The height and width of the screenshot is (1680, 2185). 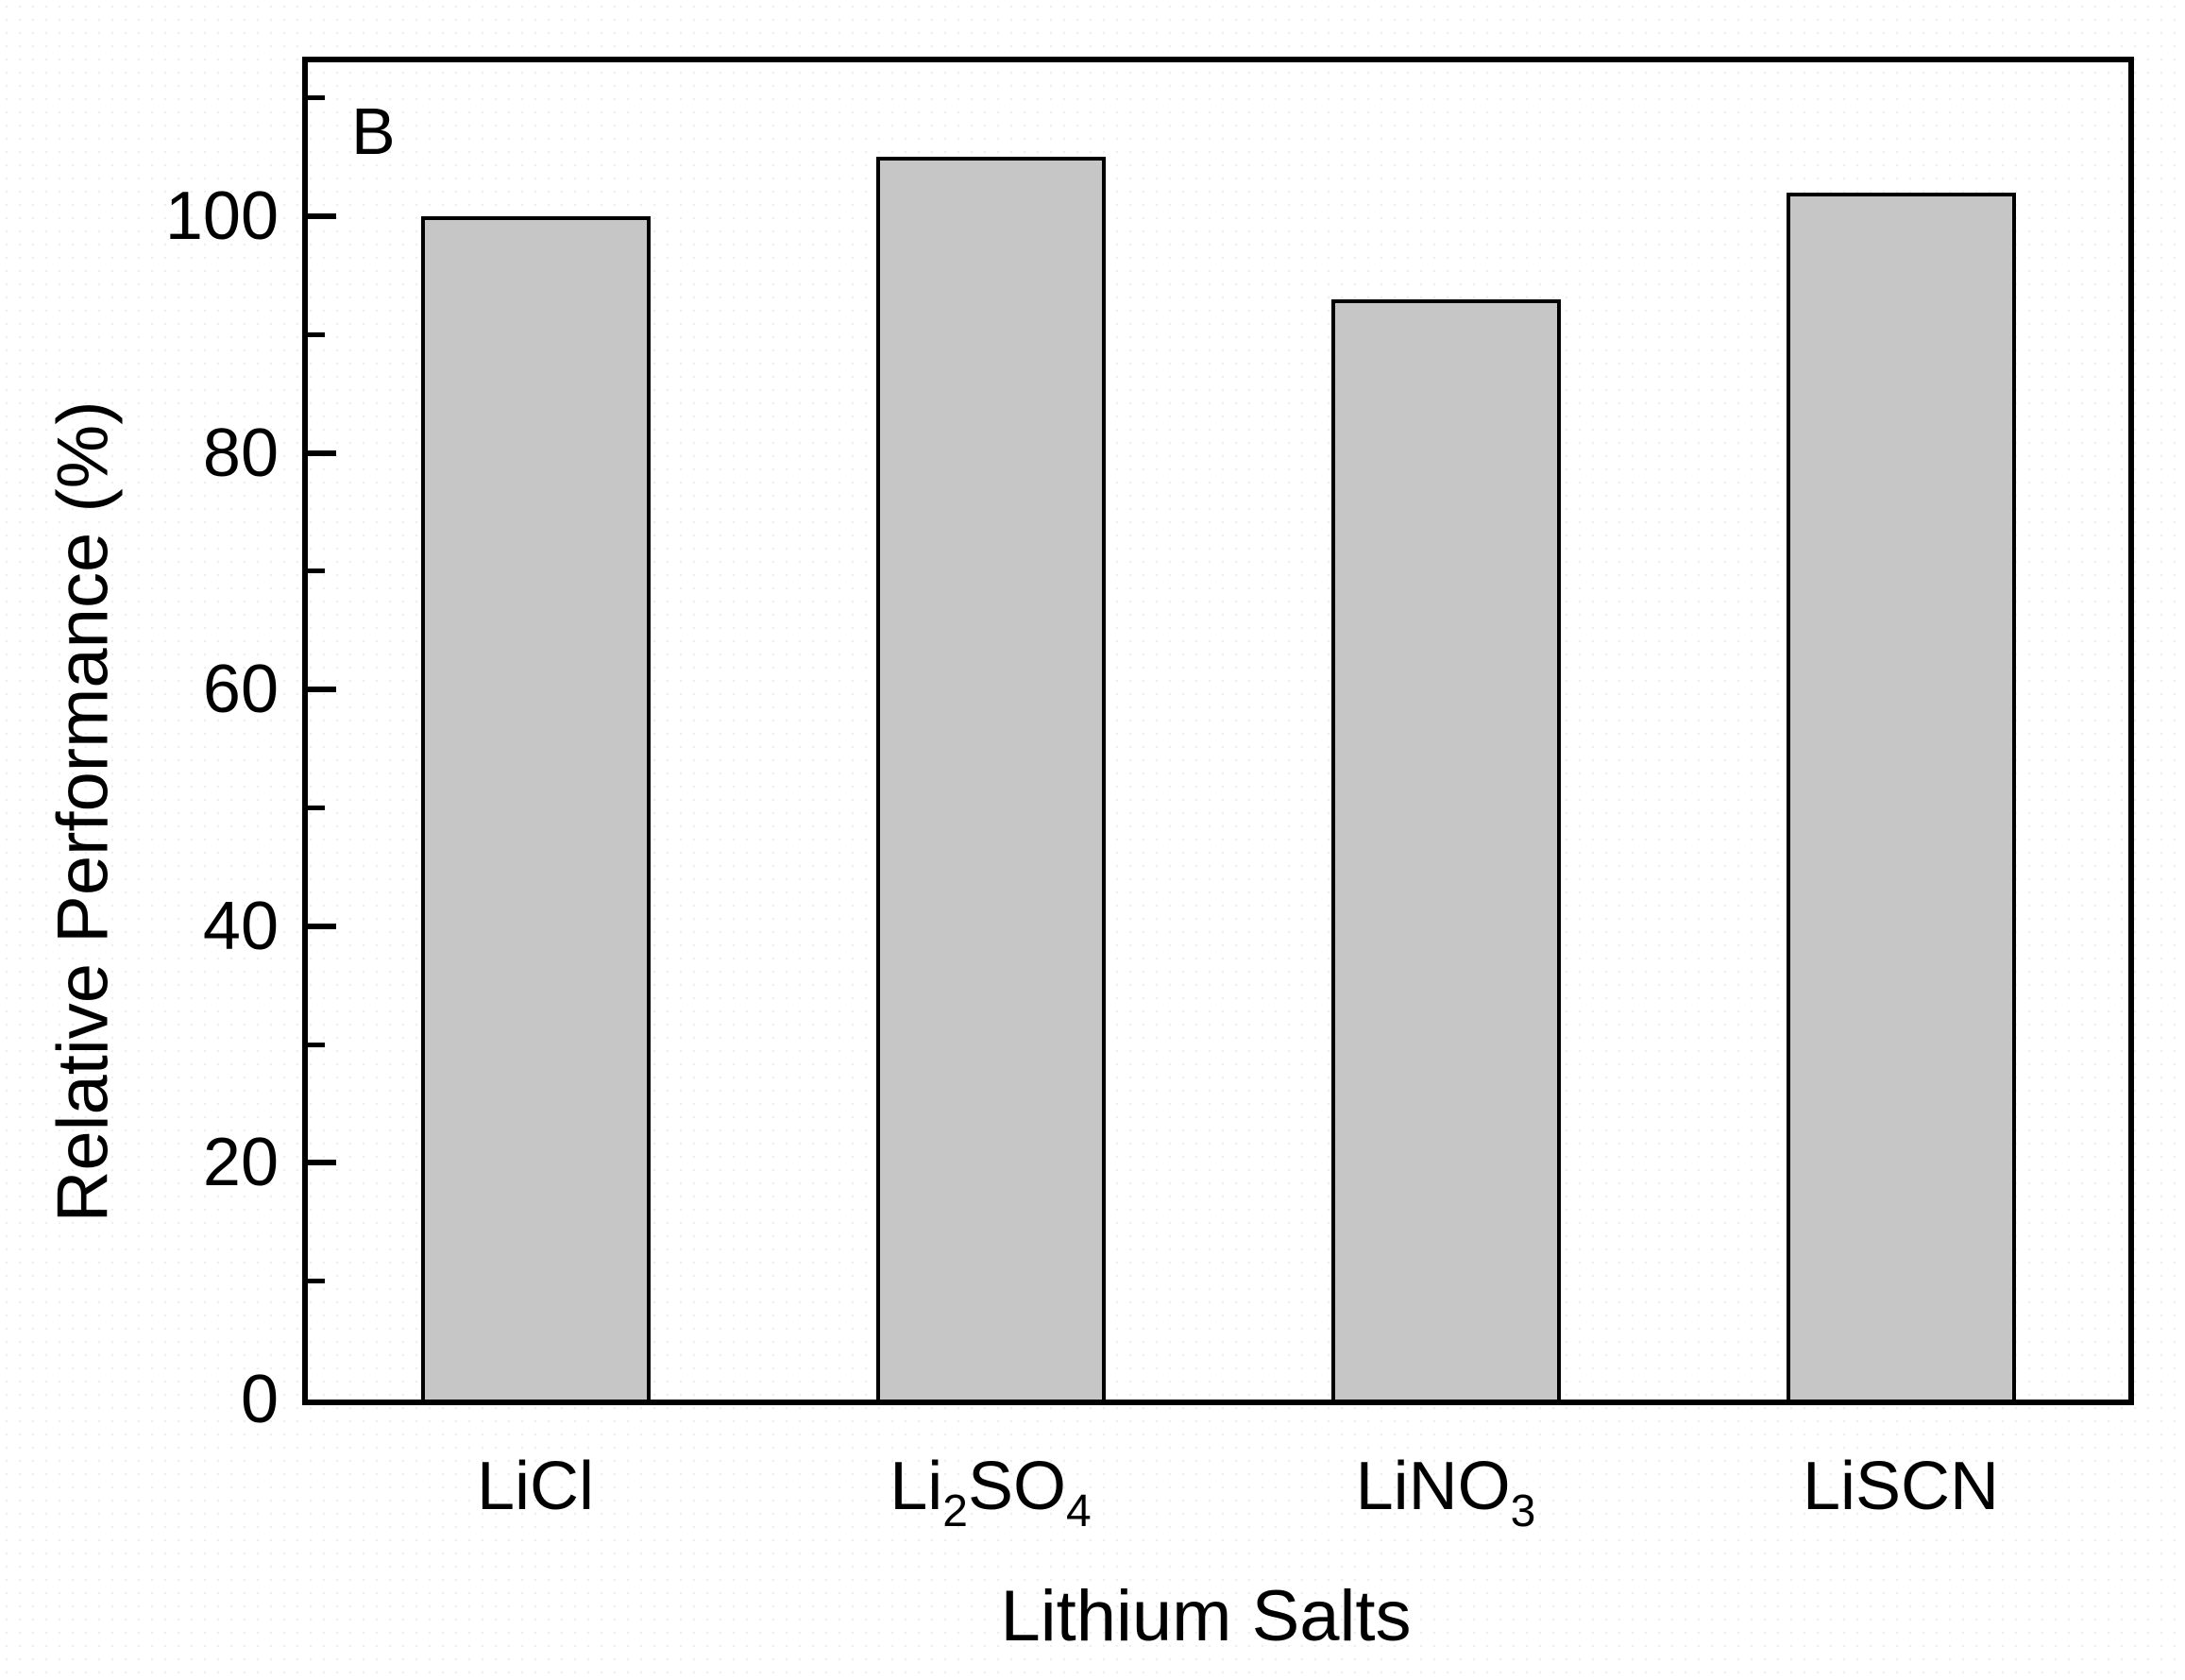 I want to click on subscript: 3, so click(x=1523, y=1511).